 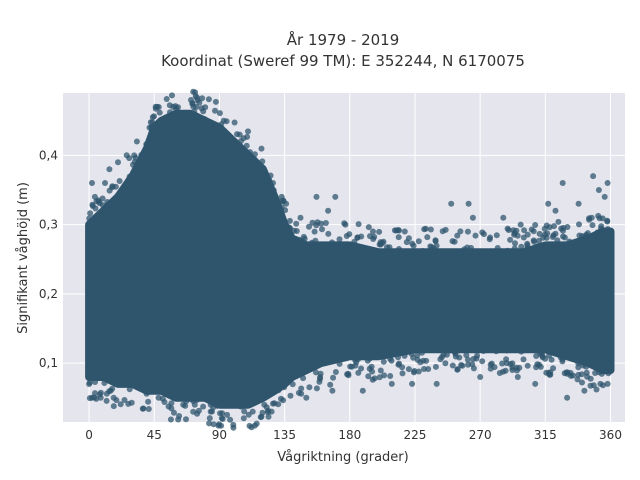 I want to click on x-tick-label: 45, so click(x=154, y=435).